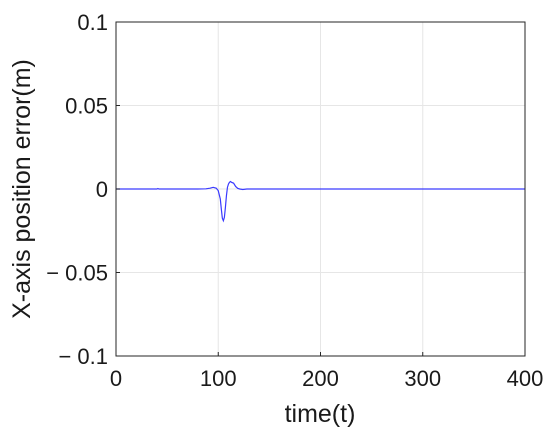  I want to click on y-tick-label: 0.05, so click(86, 106).